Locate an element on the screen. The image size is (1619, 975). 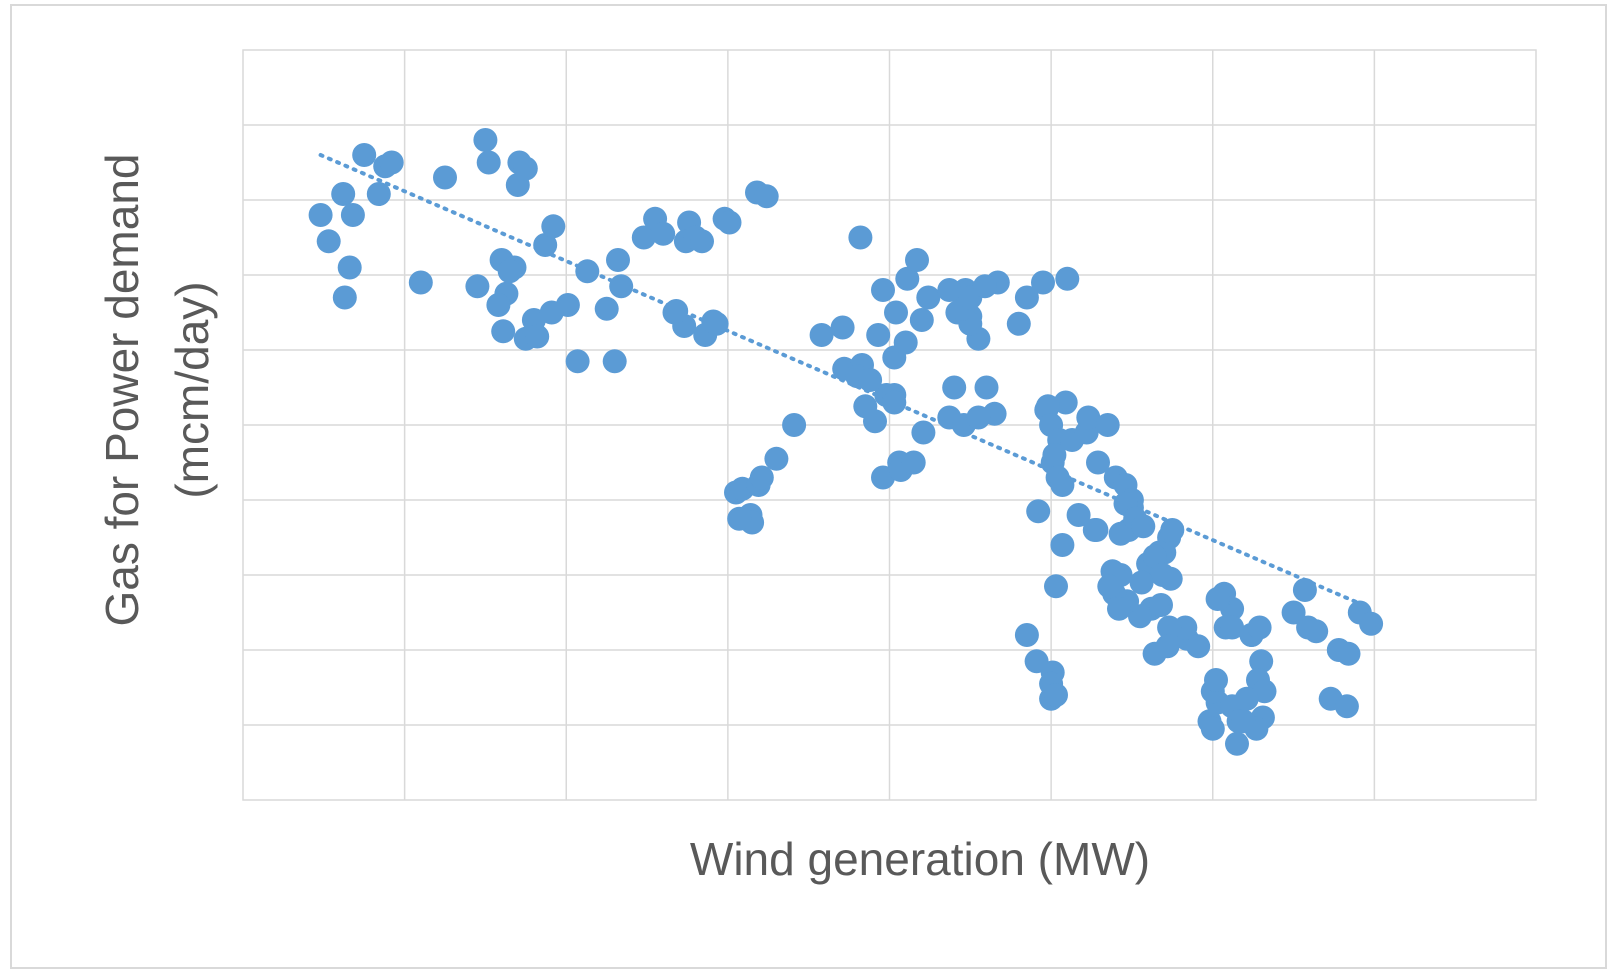
y-axis-label-line1: Gas for Power demand is located at coordinates (122, 389).